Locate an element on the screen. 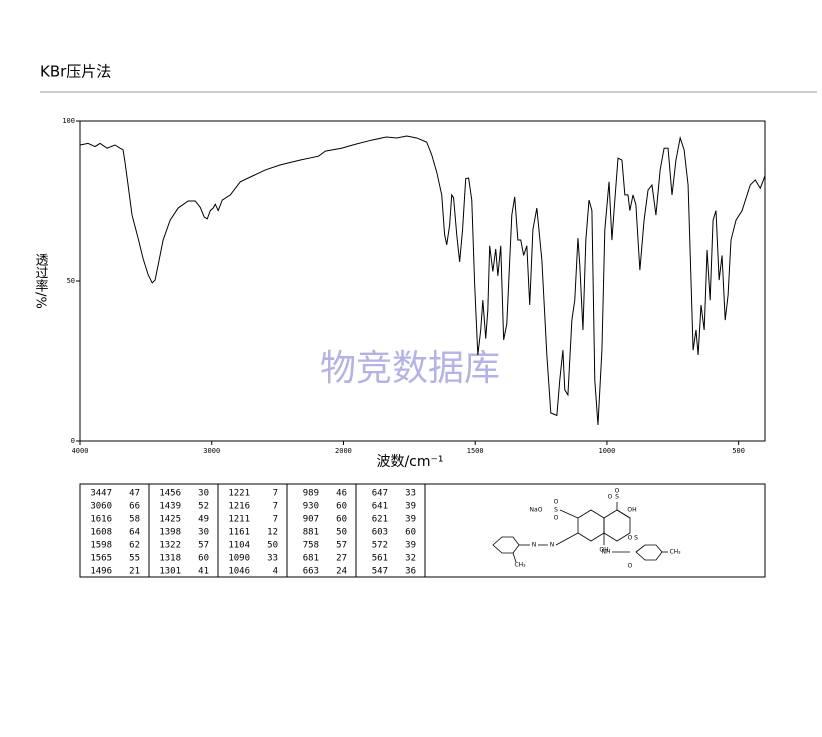  atom-label: NaO is located at coordinates (536, 510).